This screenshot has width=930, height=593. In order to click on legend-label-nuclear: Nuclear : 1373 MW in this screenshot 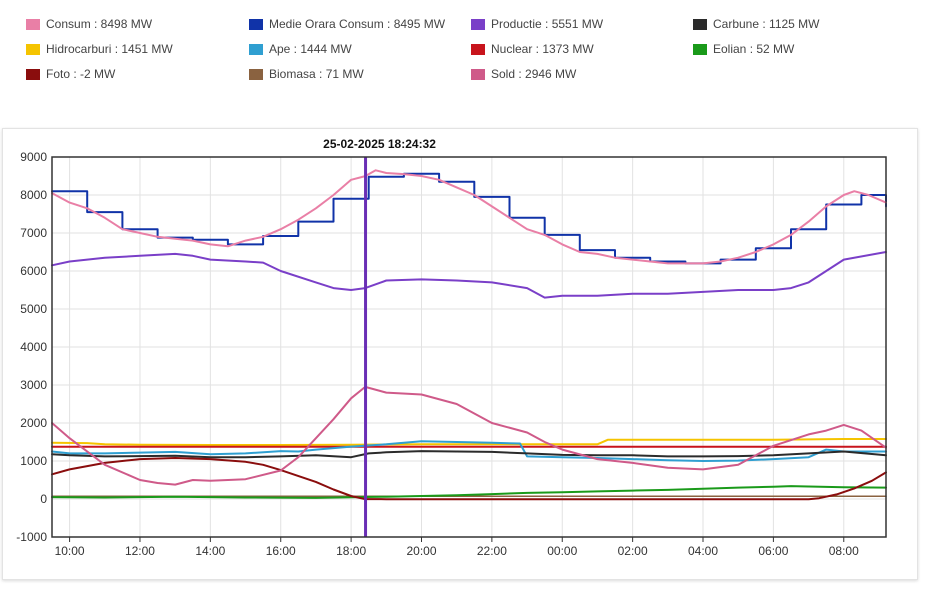, I will do `click(542, 49)`.